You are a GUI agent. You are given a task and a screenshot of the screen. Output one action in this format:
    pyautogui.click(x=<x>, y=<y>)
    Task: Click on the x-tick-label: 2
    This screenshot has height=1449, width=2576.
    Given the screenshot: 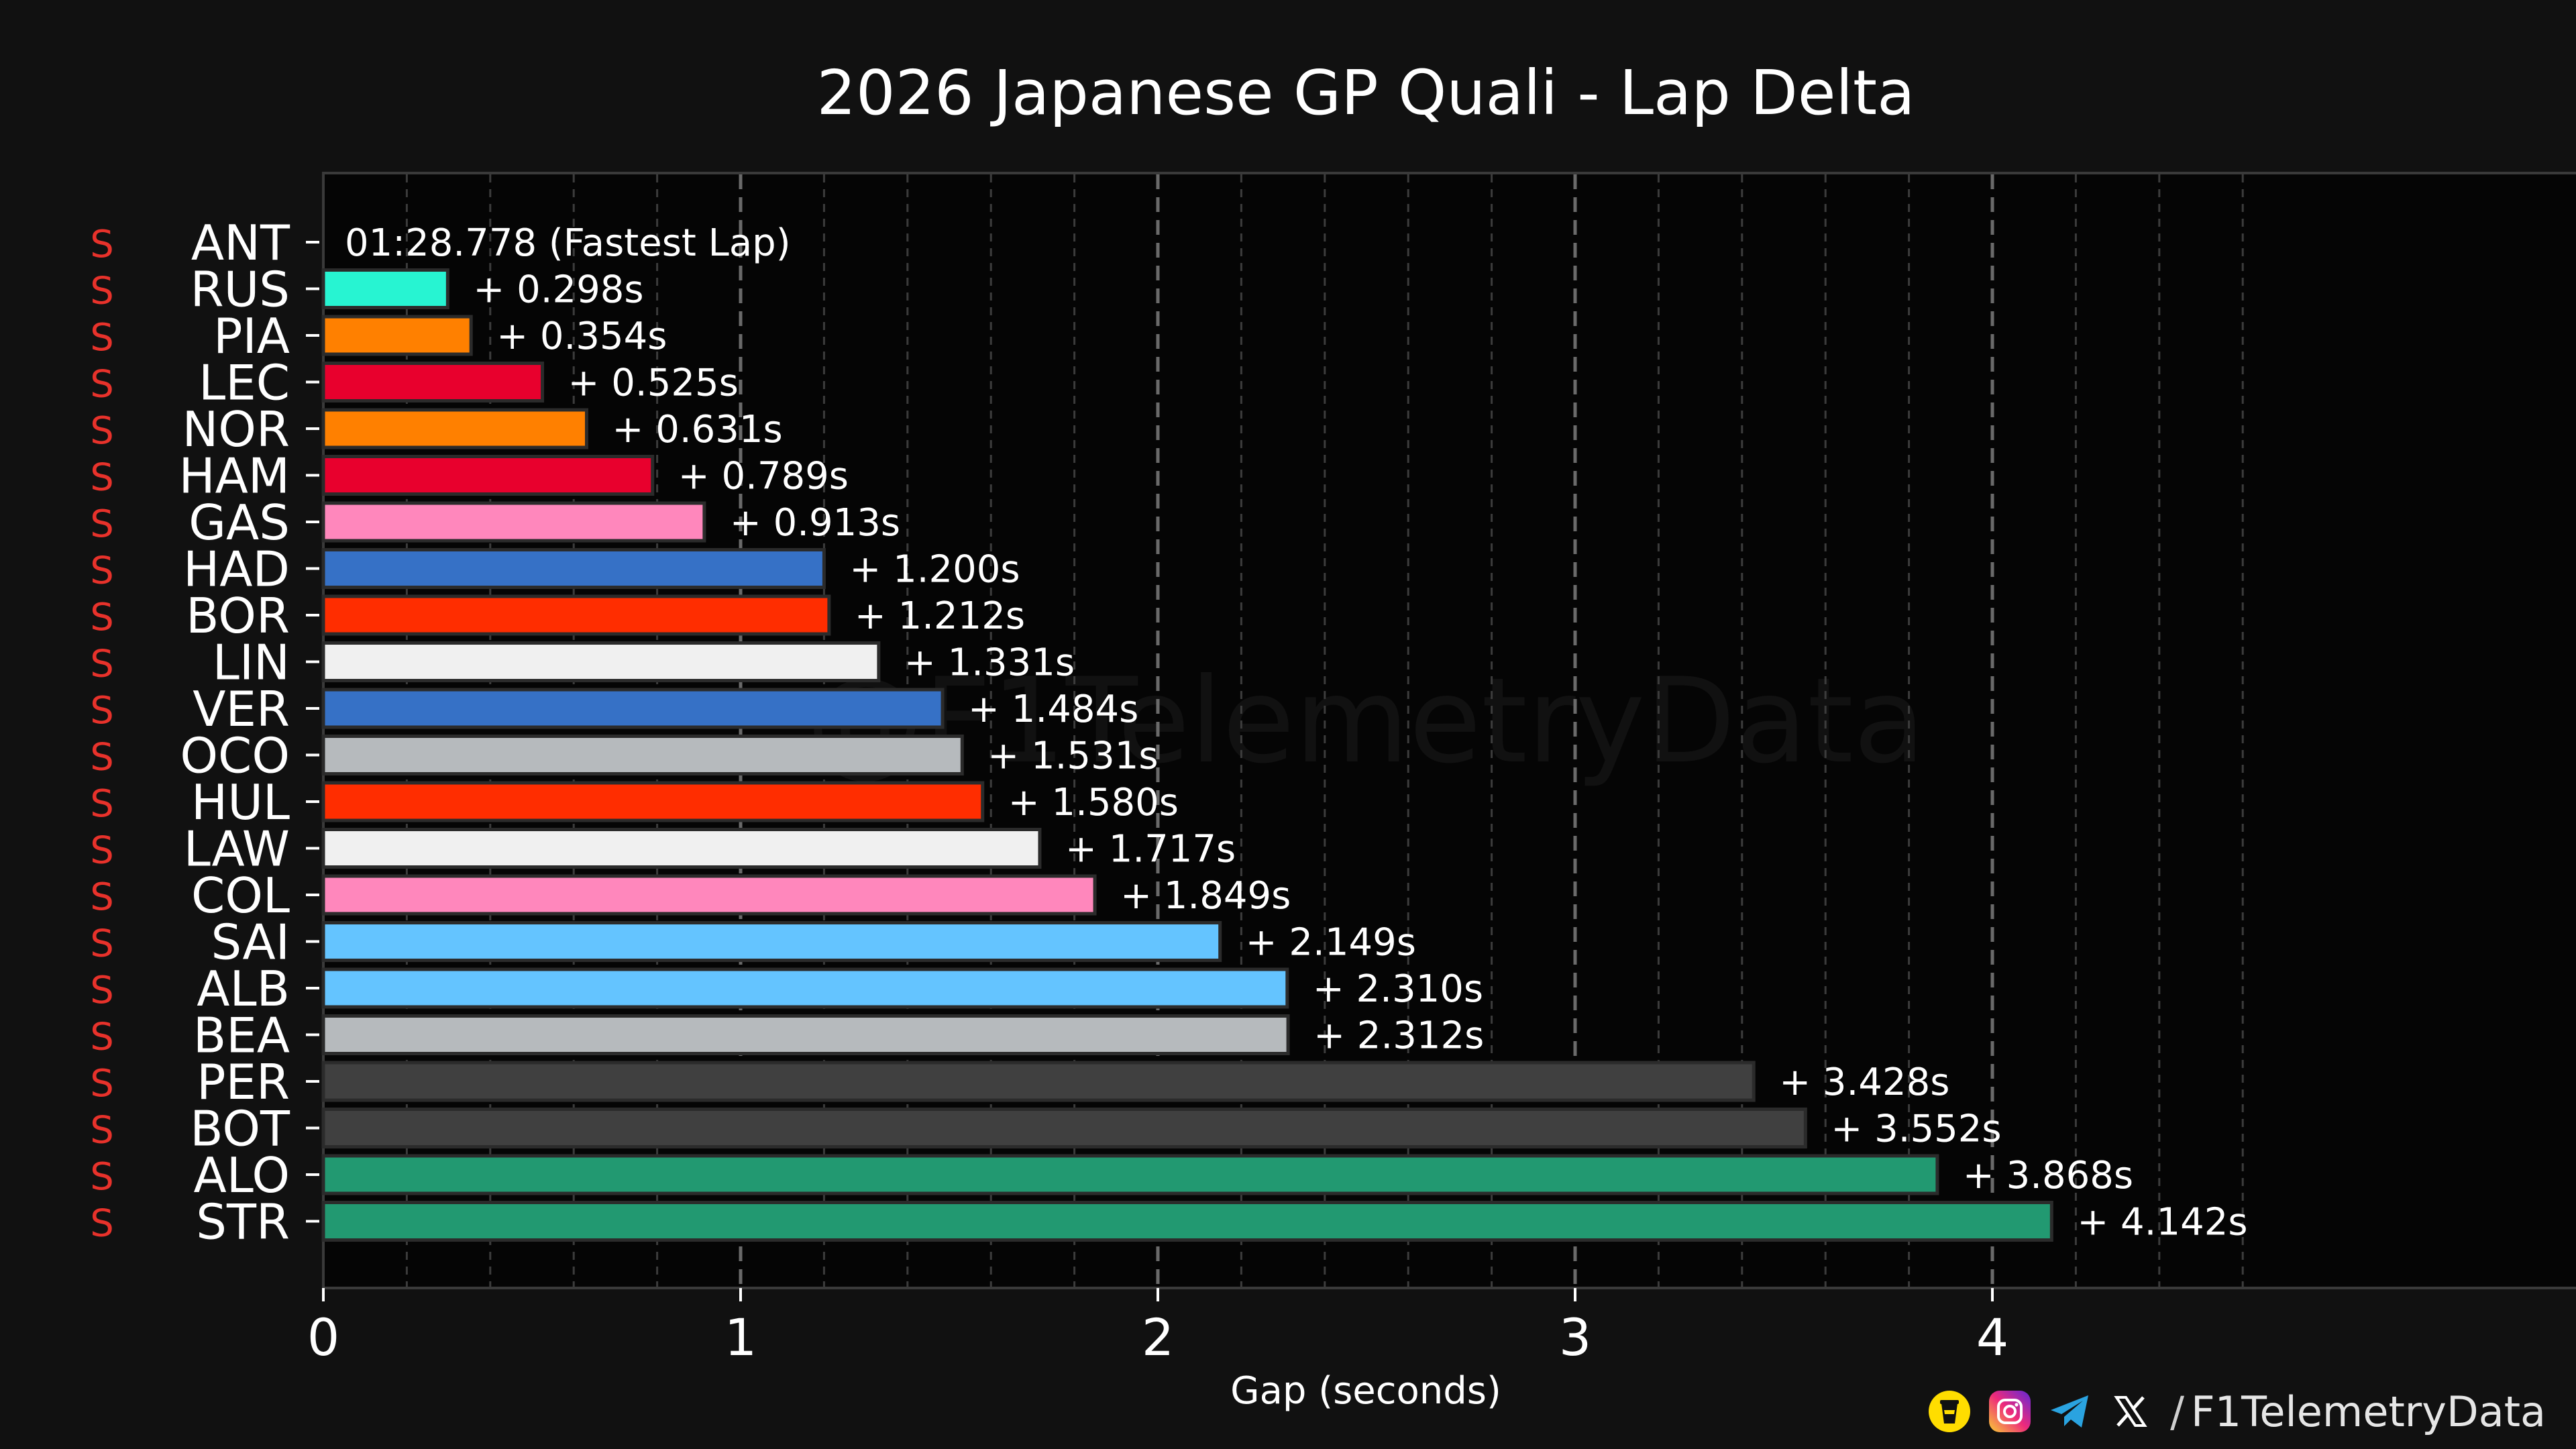 What is the action you would take?
    pyautogui.click(x=1158, y=1337)
    